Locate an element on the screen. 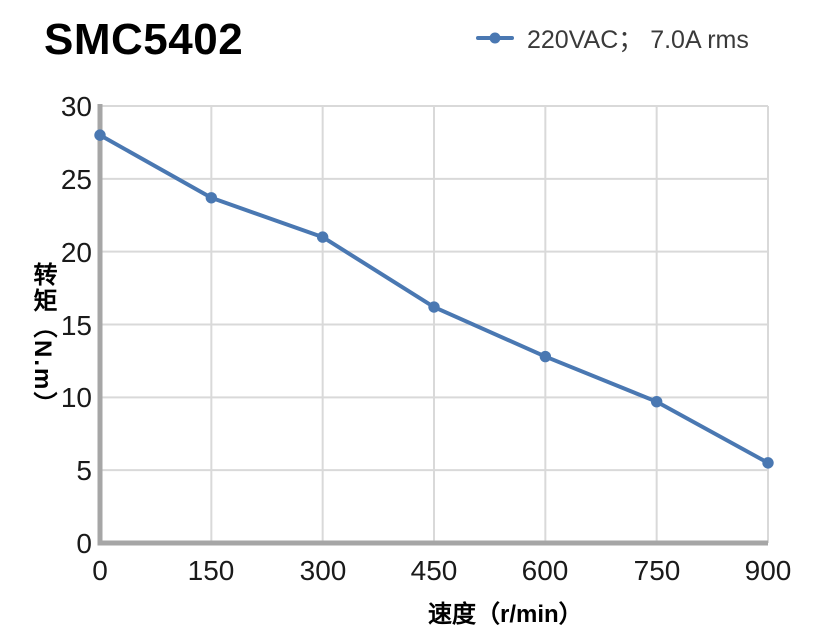 Image resolution: width=831 pixels, height=640 pixels. y-tick-label: 30 is located at coordinates (76, 106).